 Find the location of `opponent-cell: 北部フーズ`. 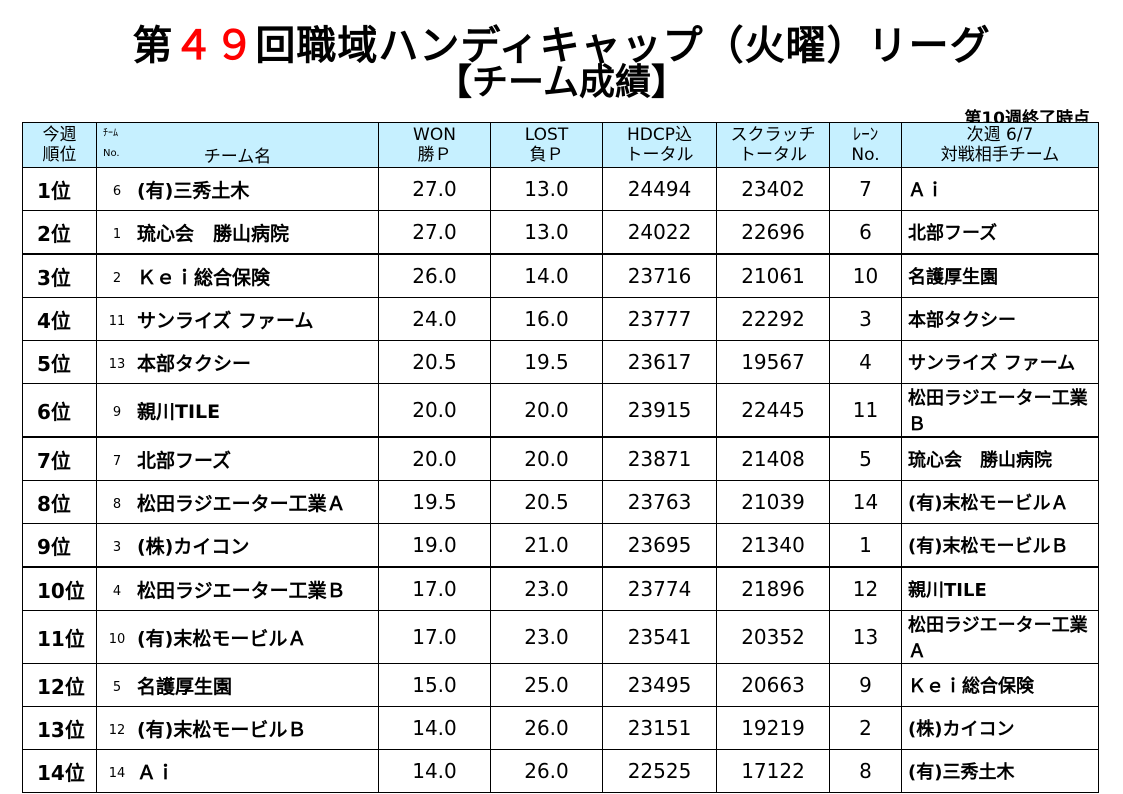

opponent-cell: 北部フーズ is located at coordinates (1000, 232).